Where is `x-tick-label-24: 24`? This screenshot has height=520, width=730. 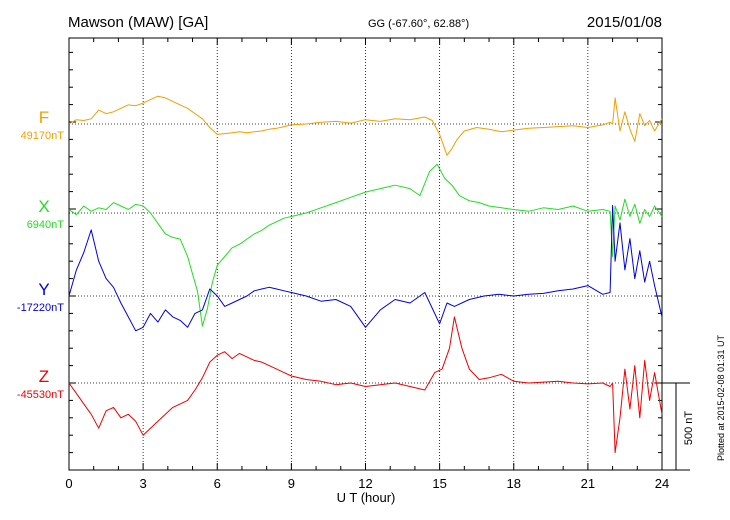 x-tick-label-24: 24 is located at coordinates (662, 483).